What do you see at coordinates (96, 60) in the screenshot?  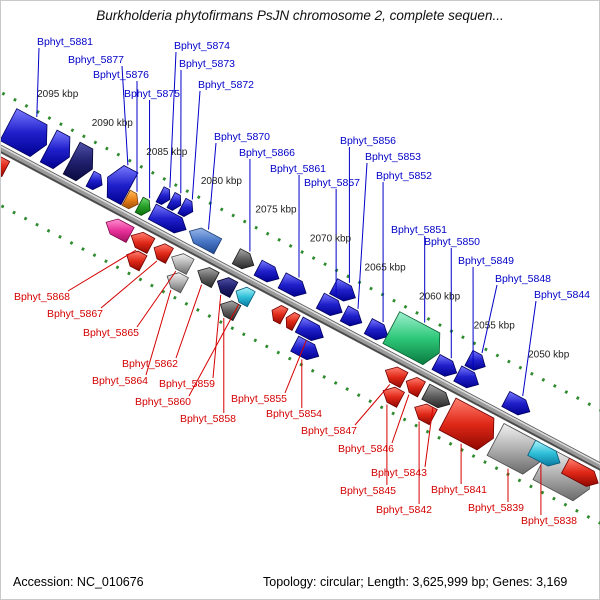 I see `gene-label-Bphyt_5877: Bphyt_5877` at bounding box center [96, 60].